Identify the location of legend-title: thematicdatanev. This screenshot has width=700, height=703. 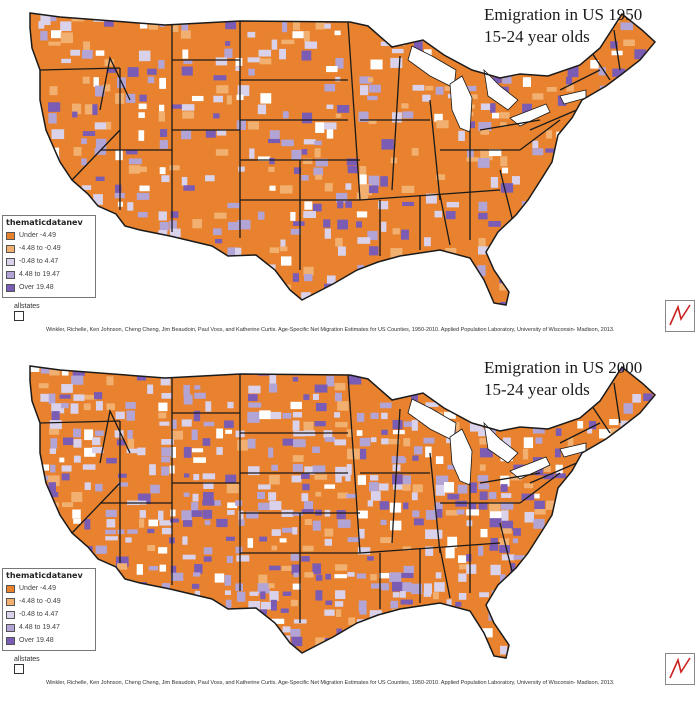
(44, 575).